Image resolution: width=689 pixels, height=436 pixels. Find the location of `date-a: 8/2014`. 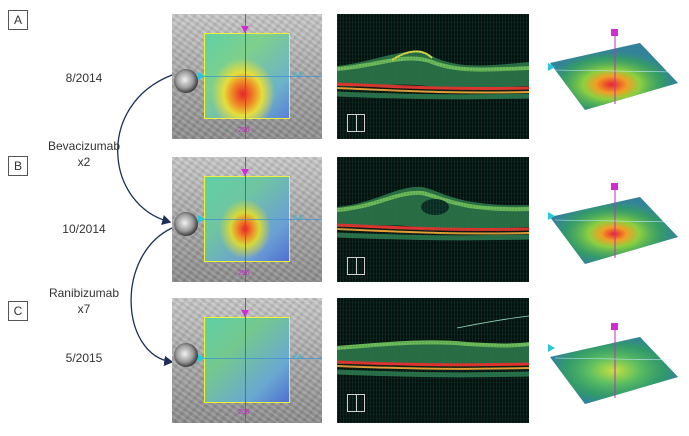

date-a: 8/2014 is located at coordinates (84, 78).